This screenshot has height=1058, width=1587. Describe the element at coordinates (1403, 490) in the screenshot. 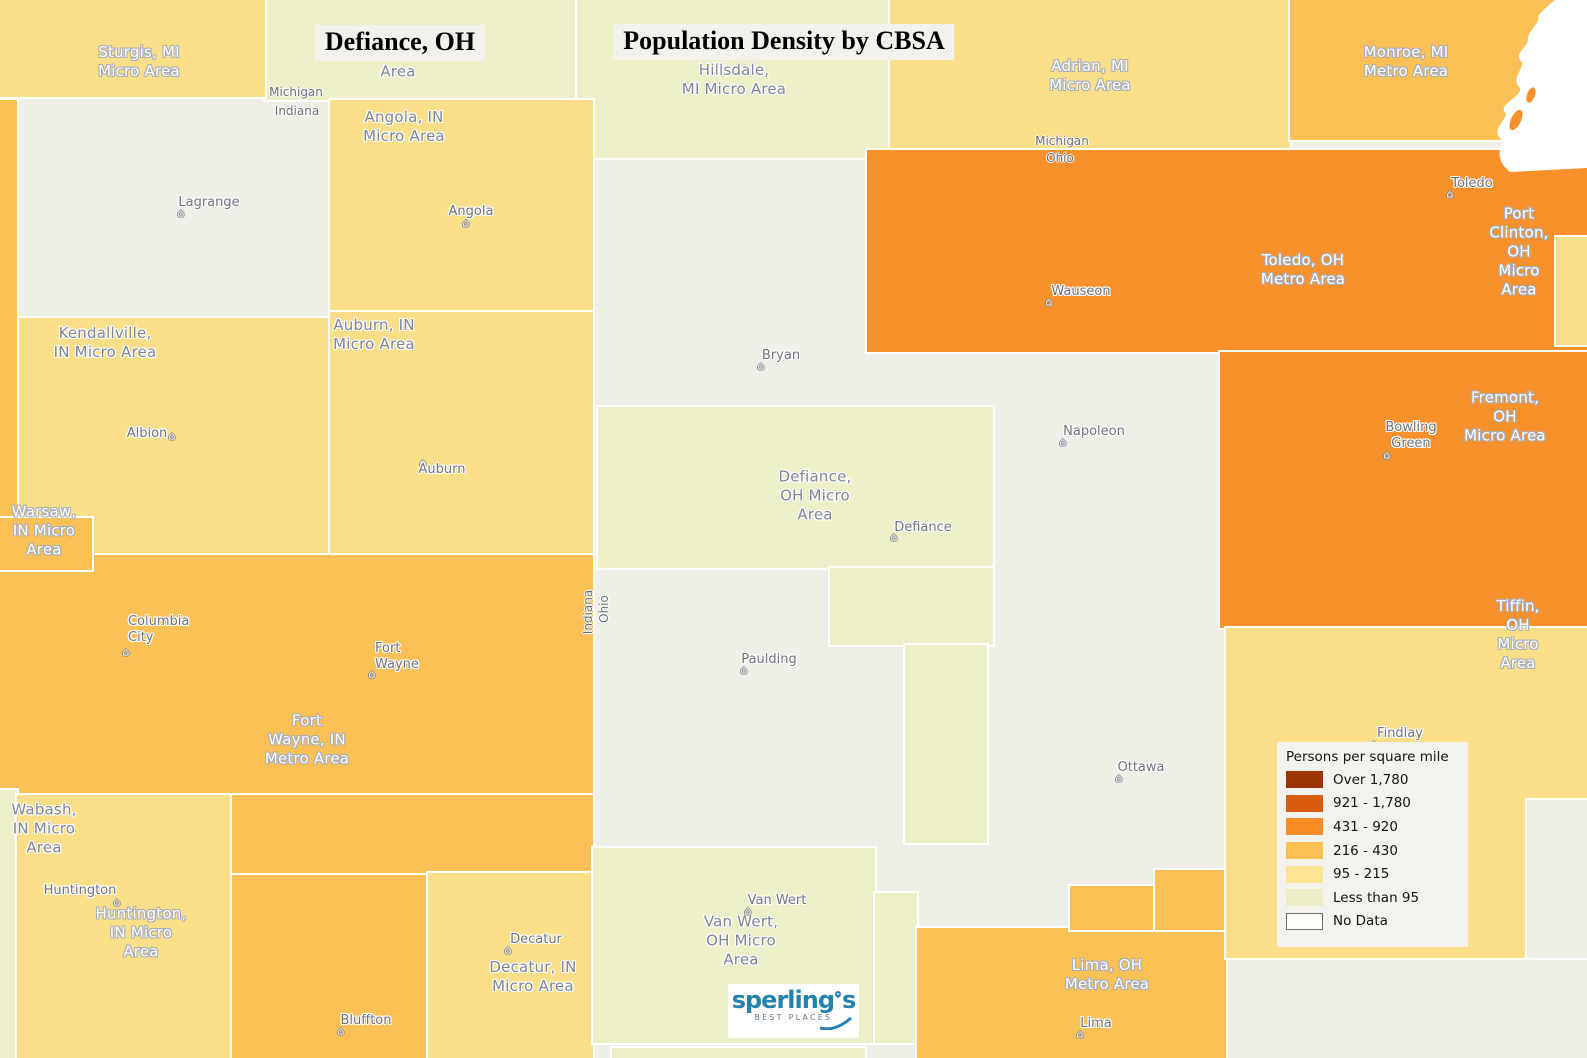

I see `region-toledo-oh-metro-east` at that location.